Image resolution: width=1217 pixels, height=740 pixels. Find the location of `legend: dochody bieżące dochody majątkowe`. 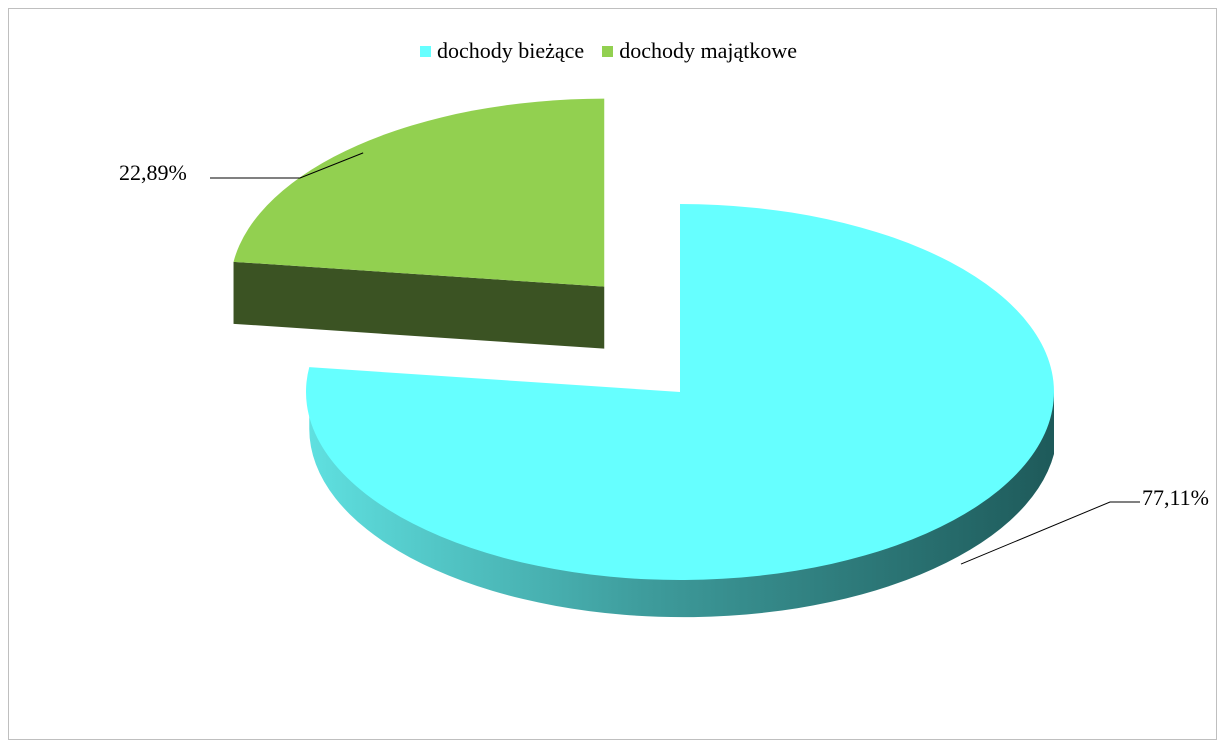

legend: dochody bieżące dochody majątkowe is located at coordinates (608, 51).